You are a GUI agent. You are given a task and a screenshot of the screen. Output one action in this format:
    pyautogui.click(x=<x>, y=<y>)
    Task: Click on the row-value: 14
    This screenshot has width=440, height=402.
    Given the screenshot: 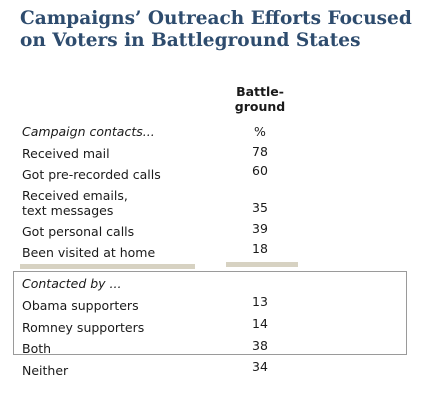 What is the action you would take?
    pyautogui.click(x=260, y=323)
    